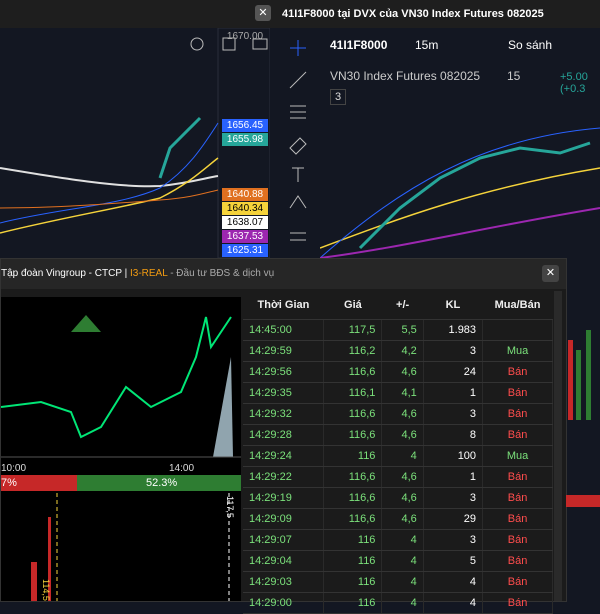 The height and width of the screenshot is (614, 600). I want to click on trade-row: 14:29:09 116,6 4,6 29 Bán, so click(398, 519).